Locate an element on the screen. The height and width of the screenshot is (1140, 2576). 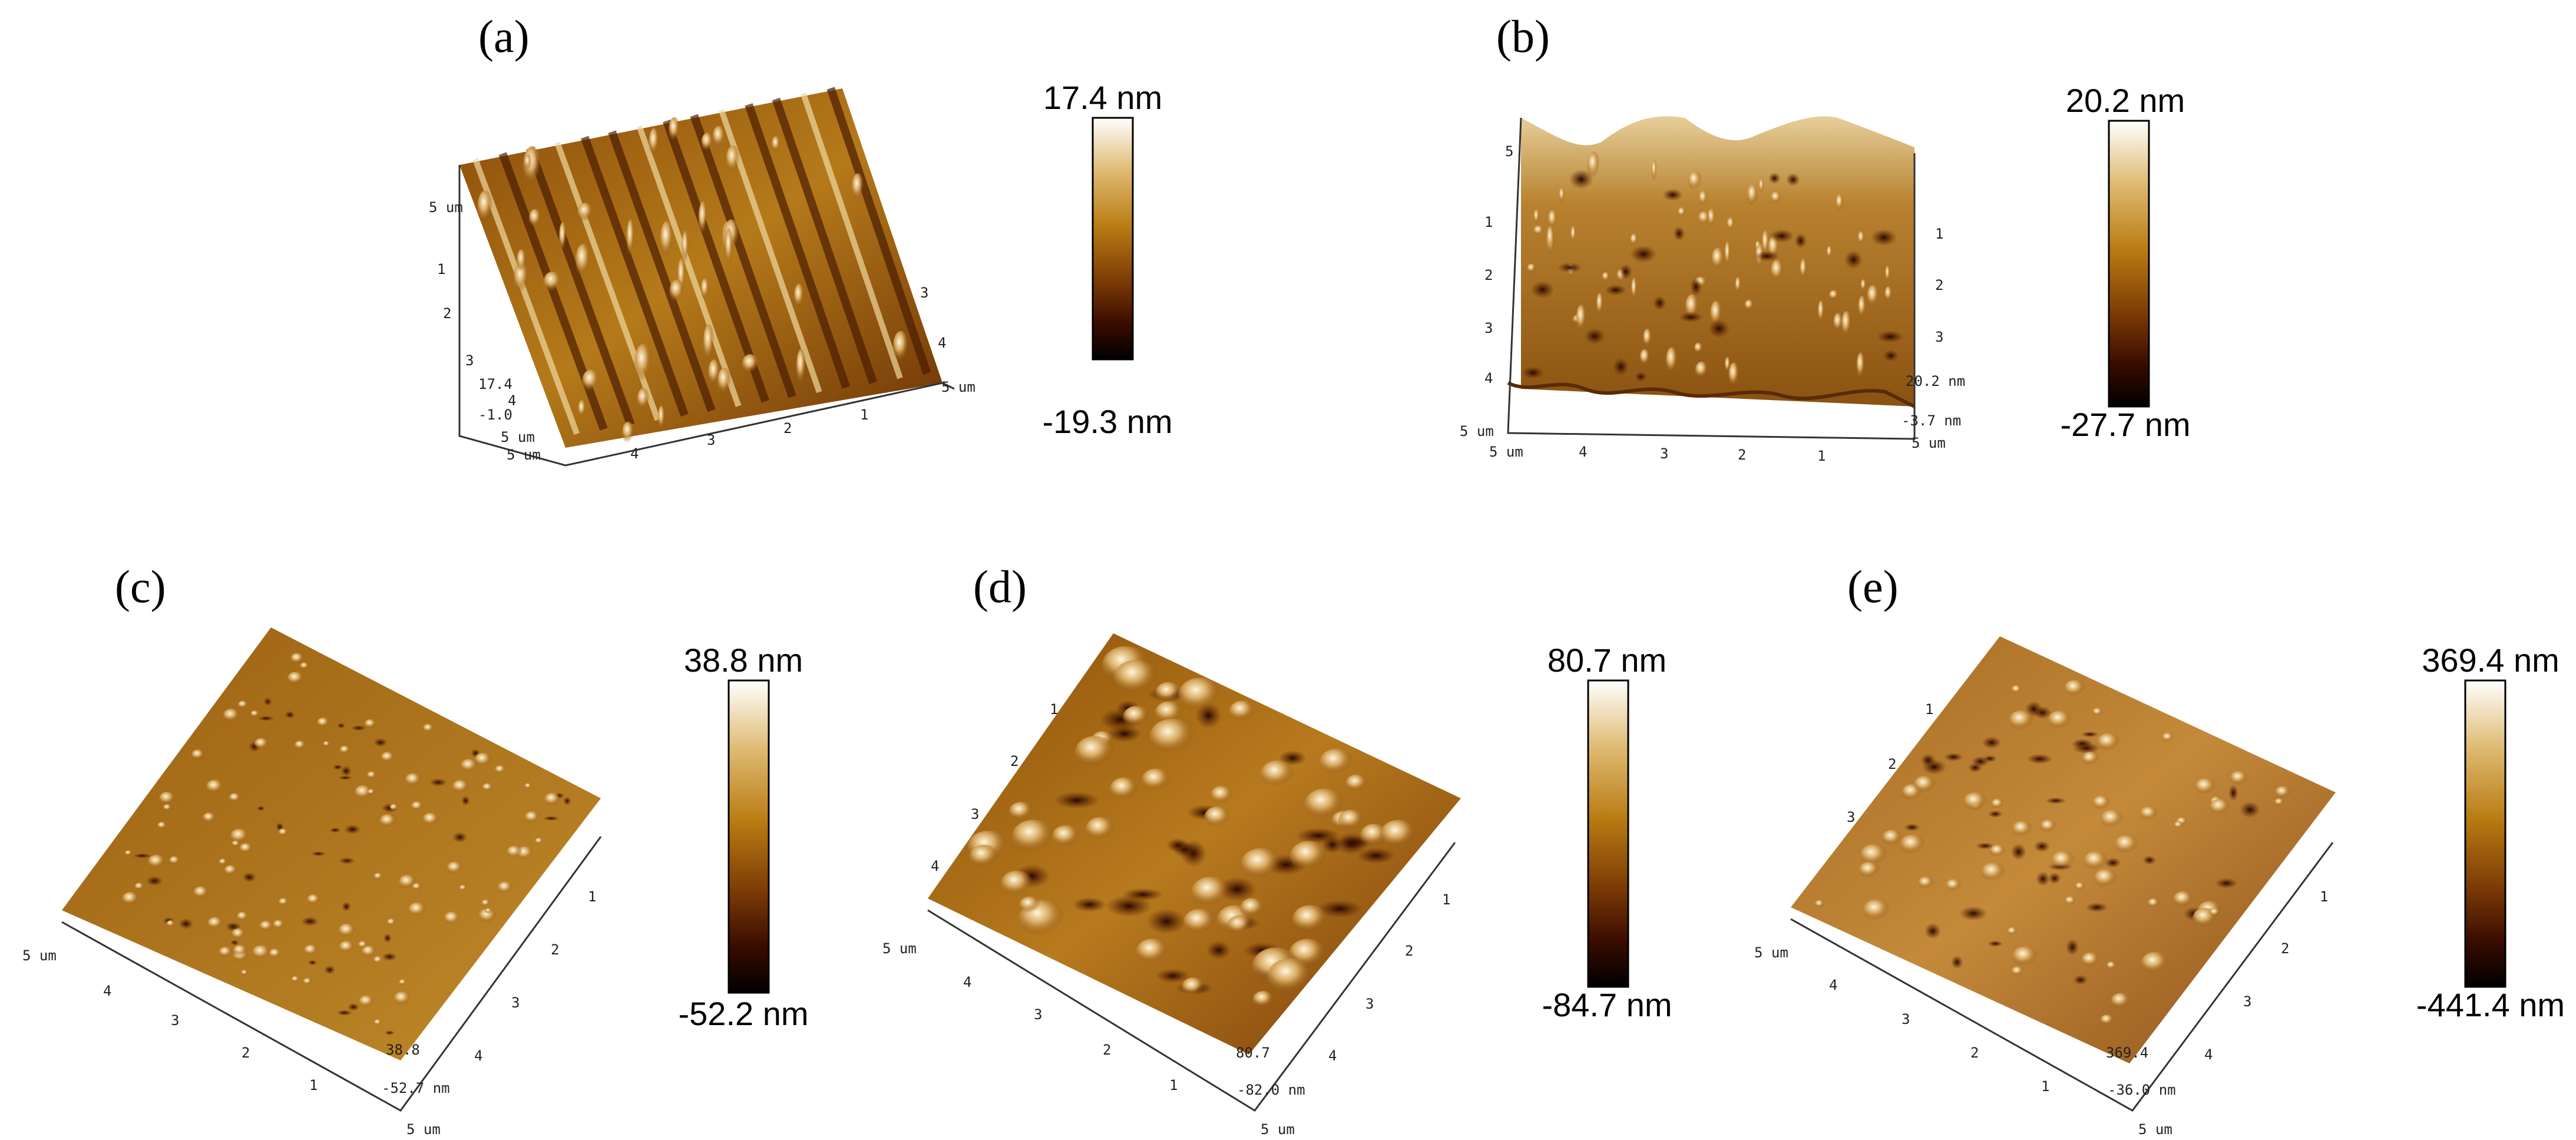
scale-min-label: -441.4 nm is located at coordinates (2490, 1005).